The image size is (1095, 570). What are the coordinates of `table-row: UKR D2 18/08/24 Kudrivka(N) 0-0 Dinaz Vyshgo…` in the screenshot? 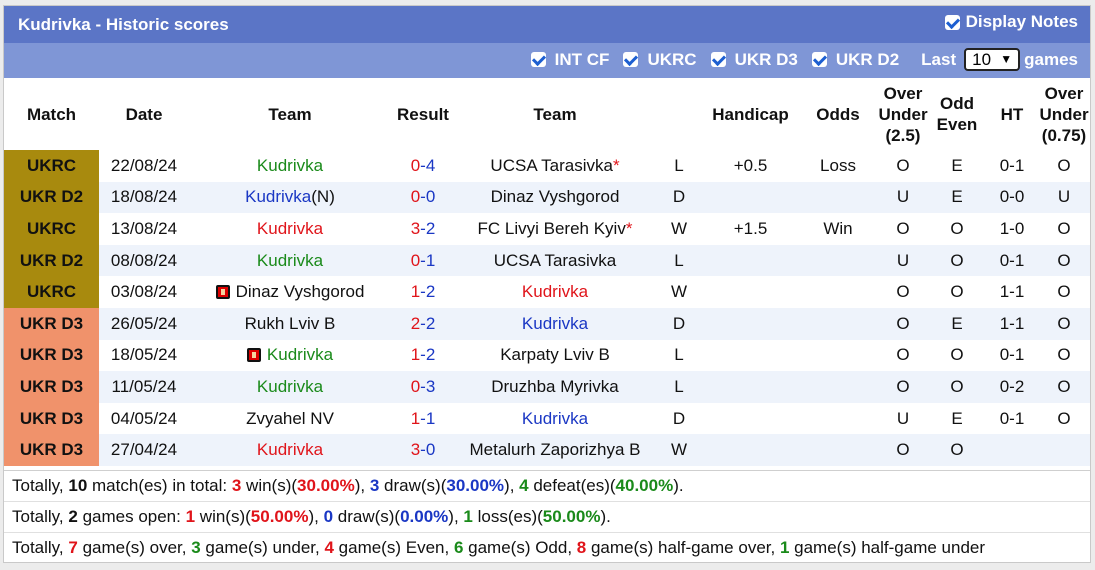 It's located at (547, 197).